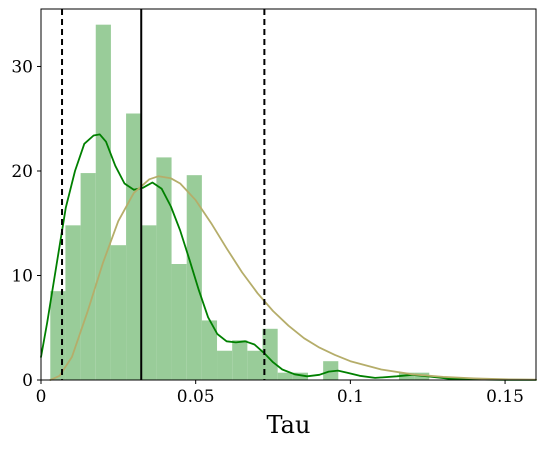 The image size is (546, 450). Describe the element at coordinates (26, 224) in the screenshot. I see `y-axis-ticks: 0 10 20 30` at that location.